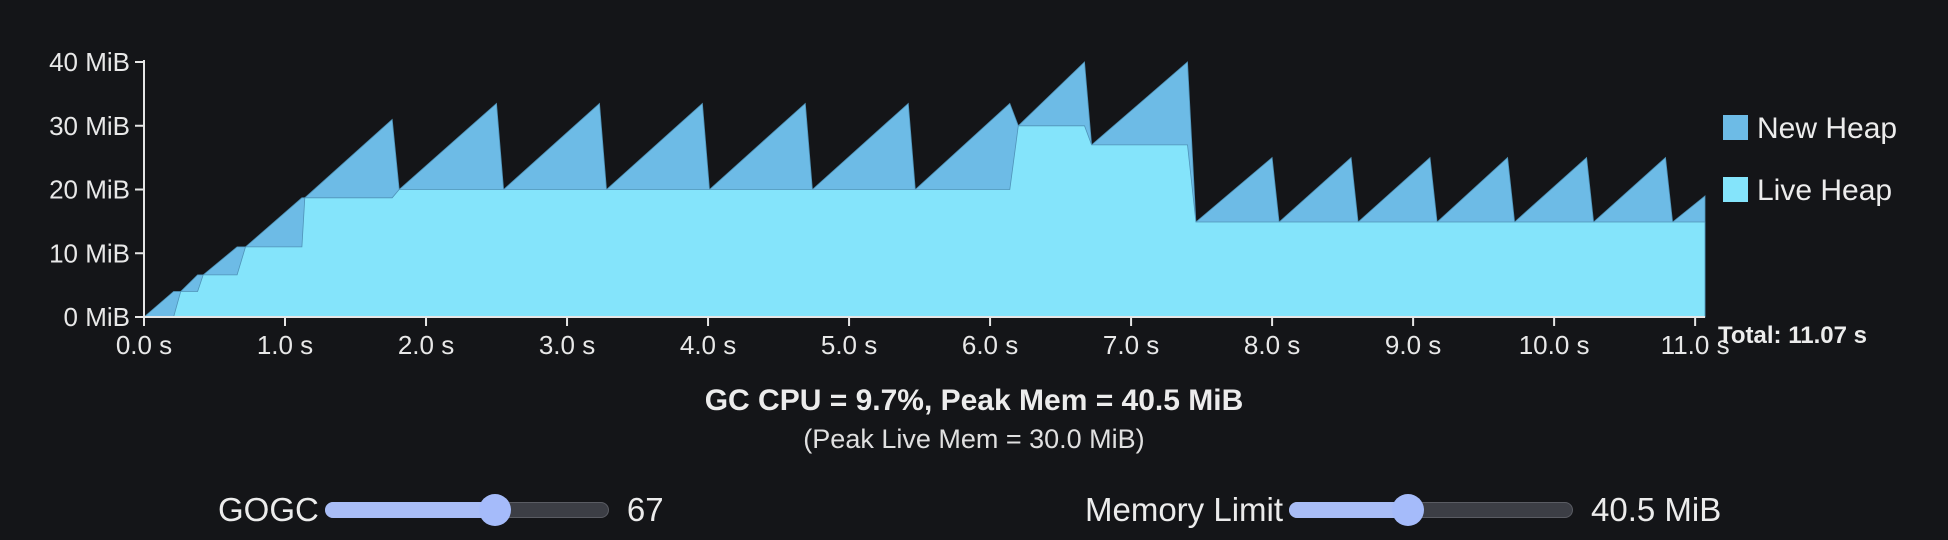  Describe the element at coordinates (89, 253) in the screenshot. I see `y-tick-label: 10 MiB` at that location.